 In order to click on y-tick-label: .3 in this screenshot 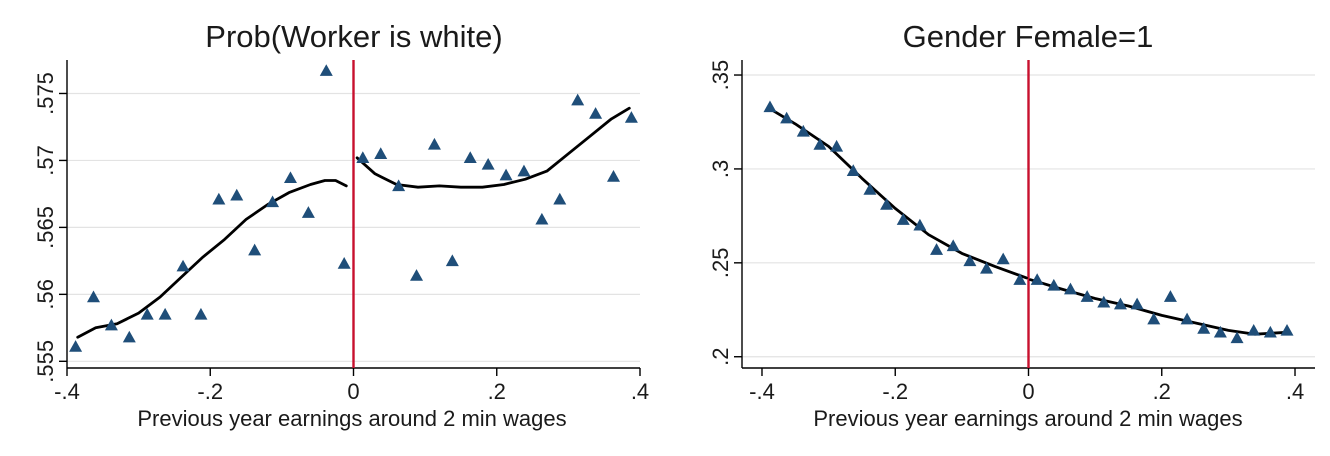, I will do `click(720, 169)`.